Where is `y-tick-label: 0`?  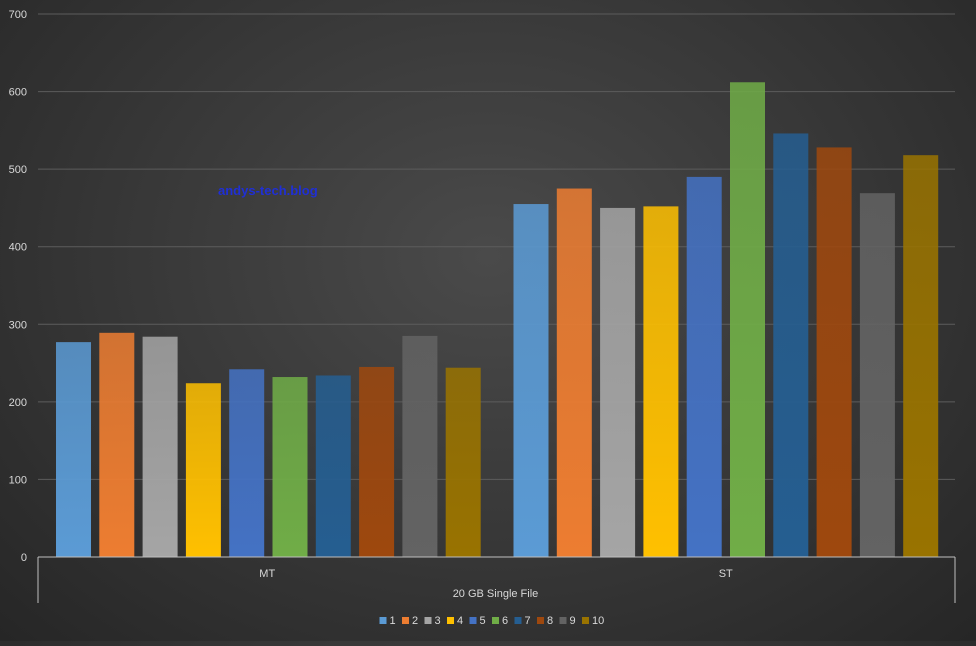
y-tick-label: 0 is located at coordinates (24, 558).